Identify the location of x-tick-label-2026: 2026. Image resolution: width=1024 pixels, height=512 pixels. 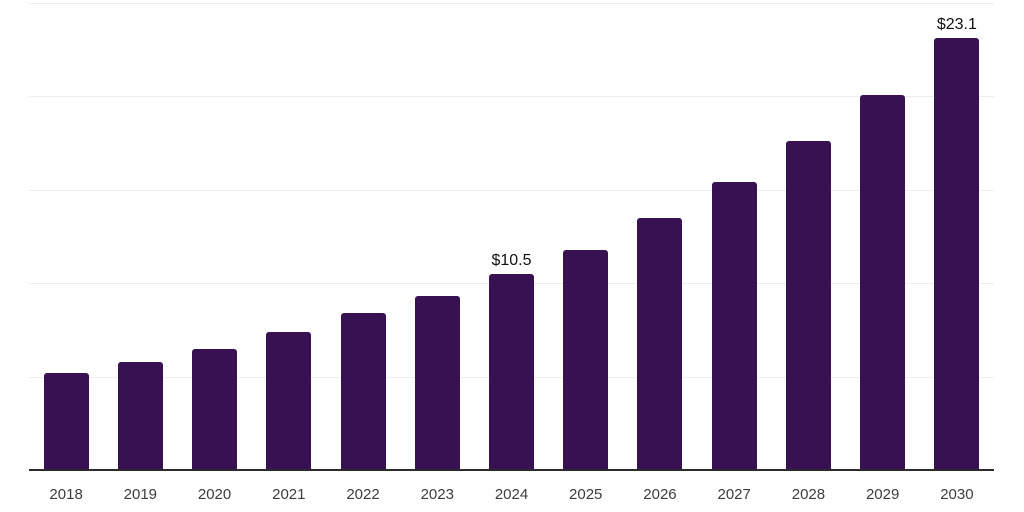
(660, 494).